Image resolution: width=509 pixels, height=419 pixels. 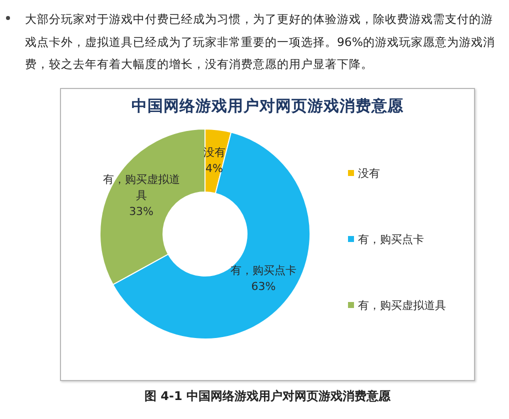 I want to click on slice-label: 有，购买点卡, so click(x=263, y=271).